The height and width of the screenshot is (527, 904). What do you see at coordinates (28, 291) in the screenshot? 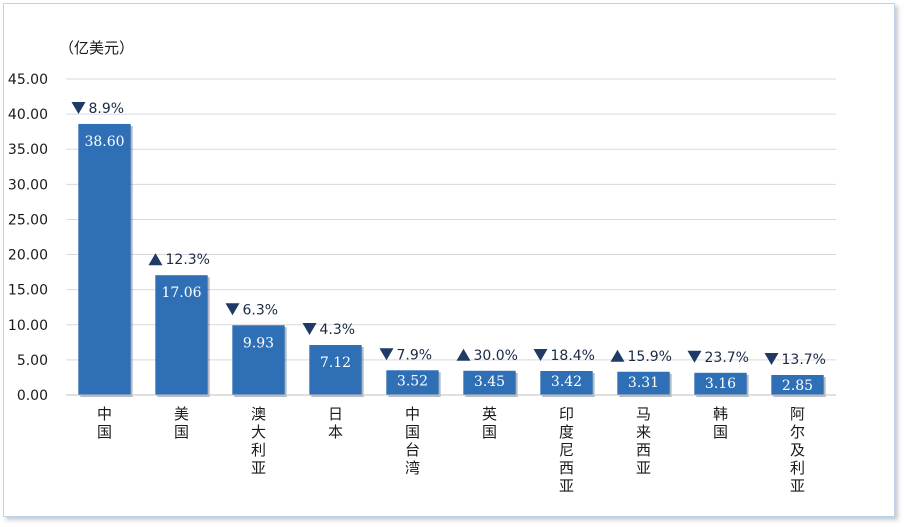
I see `y-tick-label: 15.00` at bounding box center [28, 291].